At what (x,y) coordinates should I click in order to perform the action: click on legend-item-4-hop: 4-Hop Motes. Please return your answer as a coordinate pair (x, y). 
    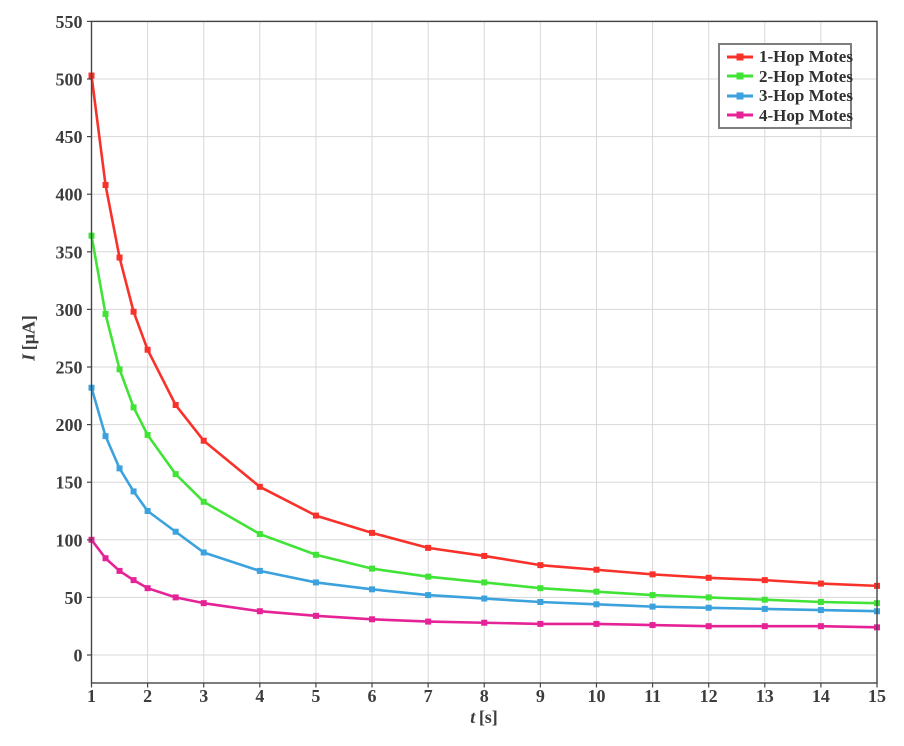
    Looking at the image, I should click on (789, 116).